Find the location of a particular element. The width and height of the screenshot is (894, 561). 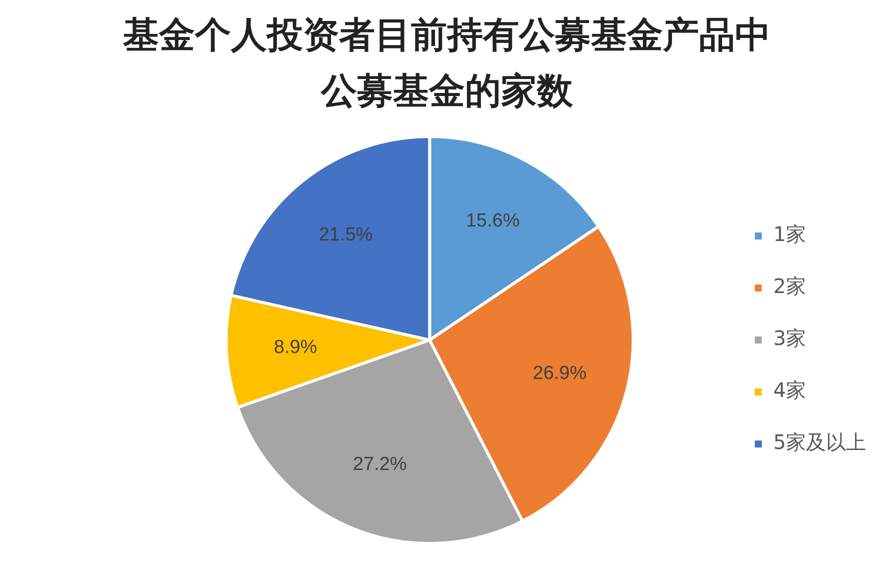

data-label: 21.5% is located at coordinates (345, 235).